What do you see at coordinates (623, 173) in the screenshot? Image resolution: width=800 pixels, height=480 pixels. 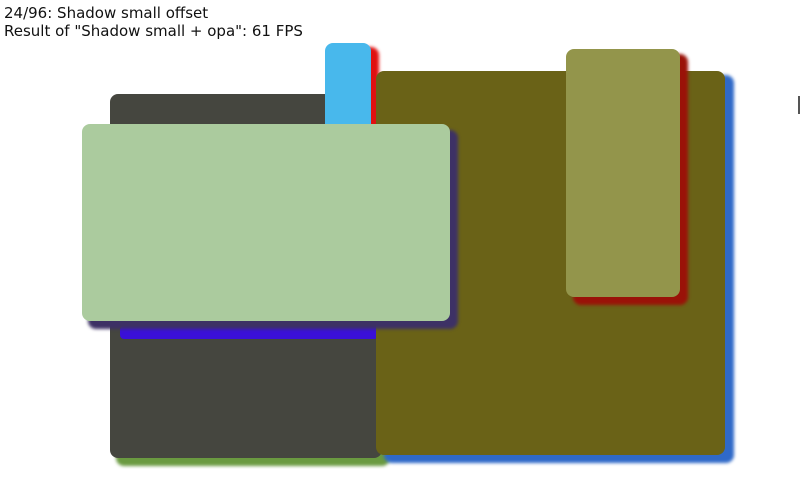 I see `light-olive-rect` at bounding box center [623, 173].